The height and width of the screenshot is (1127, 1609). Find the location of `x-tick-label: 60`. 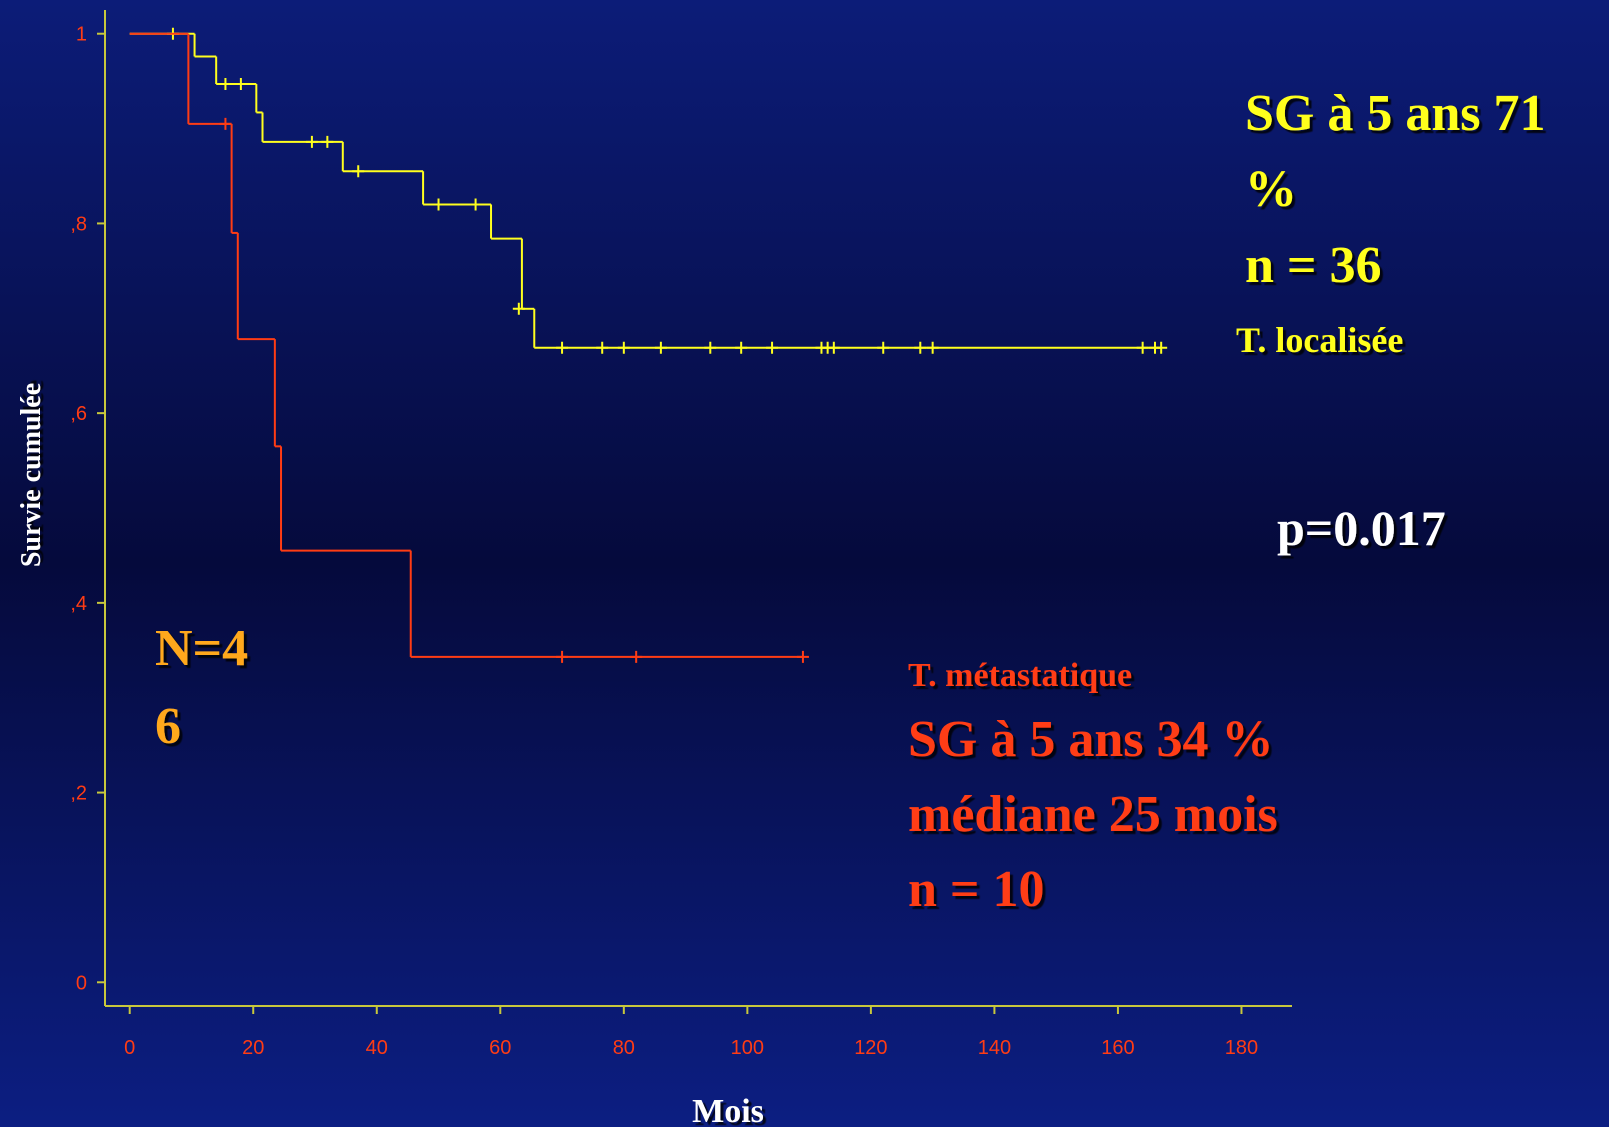

x-tick-label: 60 is located at coordinates (500, 1048).